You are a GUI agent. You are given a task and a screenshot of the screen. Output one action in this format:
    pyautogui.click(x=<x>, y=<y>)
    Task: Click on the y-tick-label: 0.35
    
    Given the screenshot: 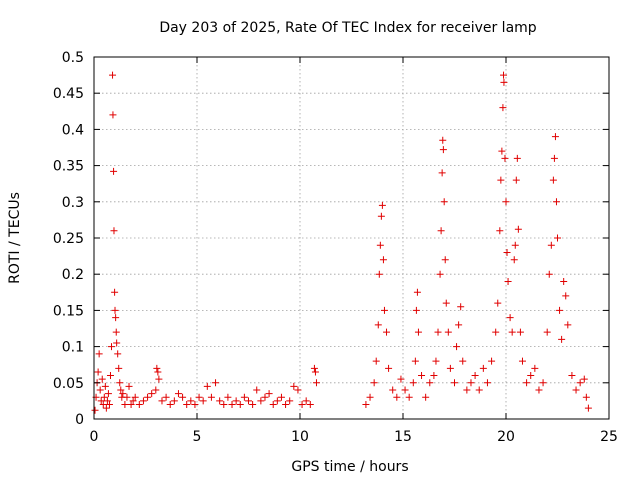 What is the action you would take?
    pyautogui.click(x=68, y=167)
    